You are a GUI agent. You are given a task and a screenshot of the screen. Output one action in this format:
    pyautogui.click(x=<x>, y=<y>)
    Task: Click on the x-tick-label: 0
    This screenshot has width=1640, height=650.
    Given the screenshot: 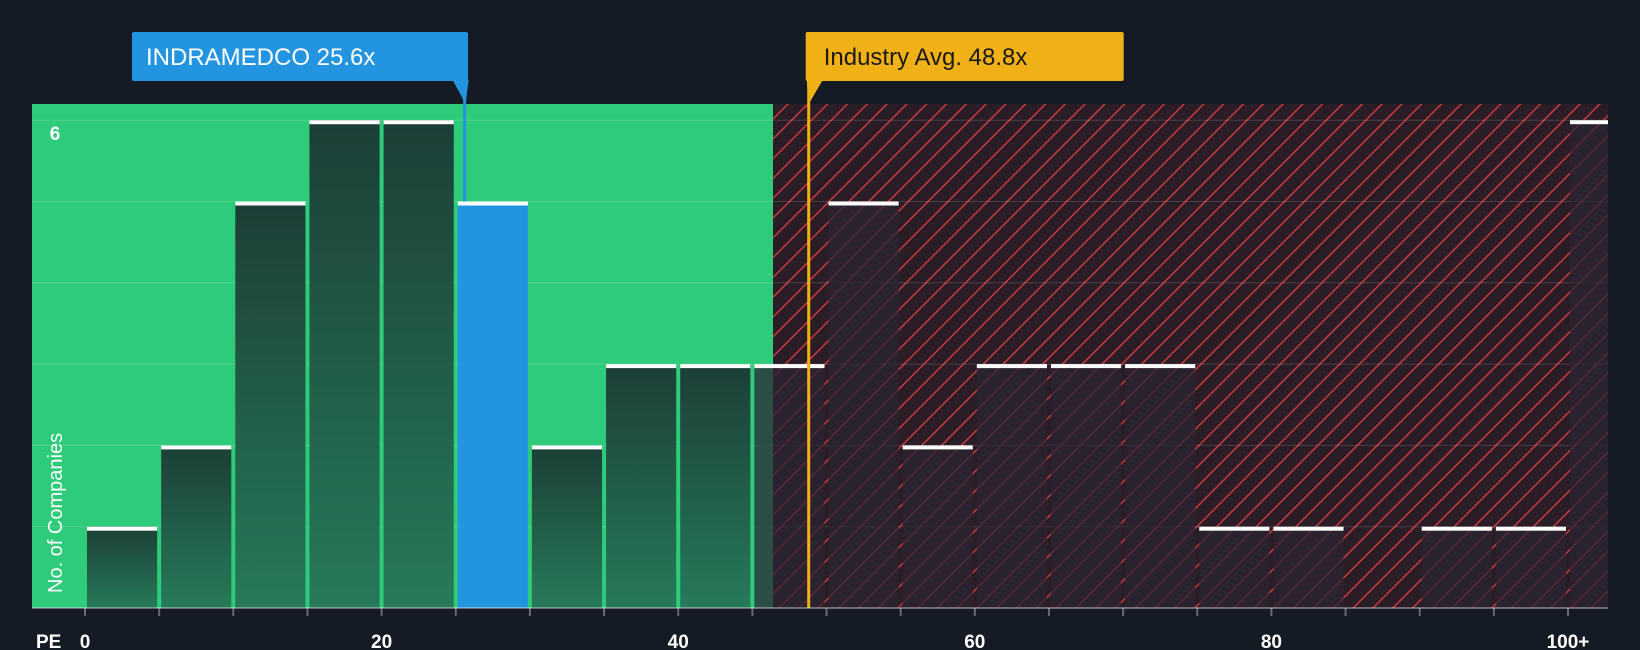 What is the action you would take?
    pyautogui.click(x=85, y=641)
    